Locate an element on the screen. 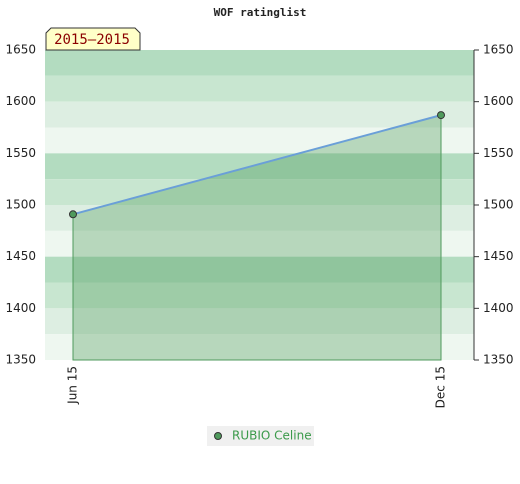 The height and width of the screenshot is (484, 520). y-tick-label: 1350 is located at coordinates (20, 360).